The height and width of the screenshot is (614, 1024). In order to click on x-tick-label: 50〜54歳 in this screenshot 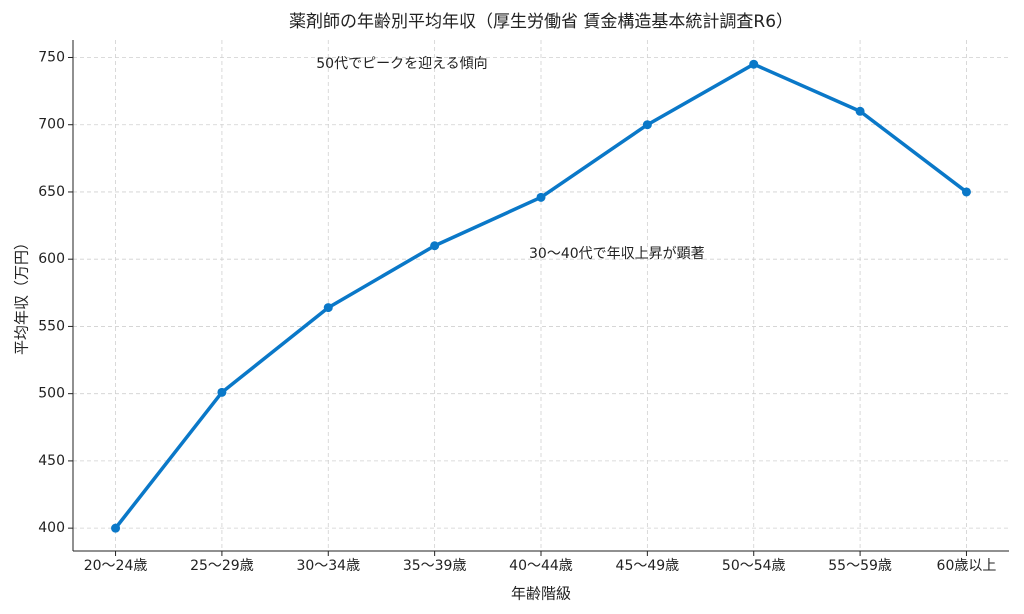, I will do `click(754, 566)`.